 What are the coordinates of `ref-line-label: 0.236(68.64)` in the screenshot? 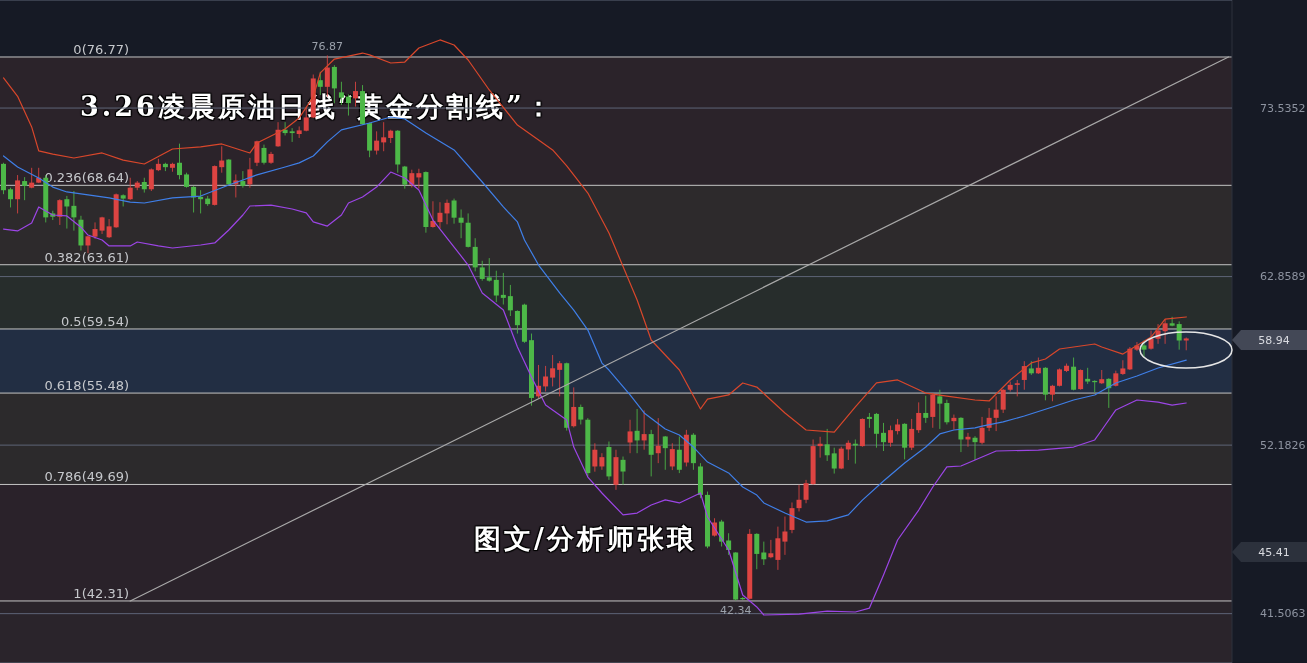 It's located at (86, 178).